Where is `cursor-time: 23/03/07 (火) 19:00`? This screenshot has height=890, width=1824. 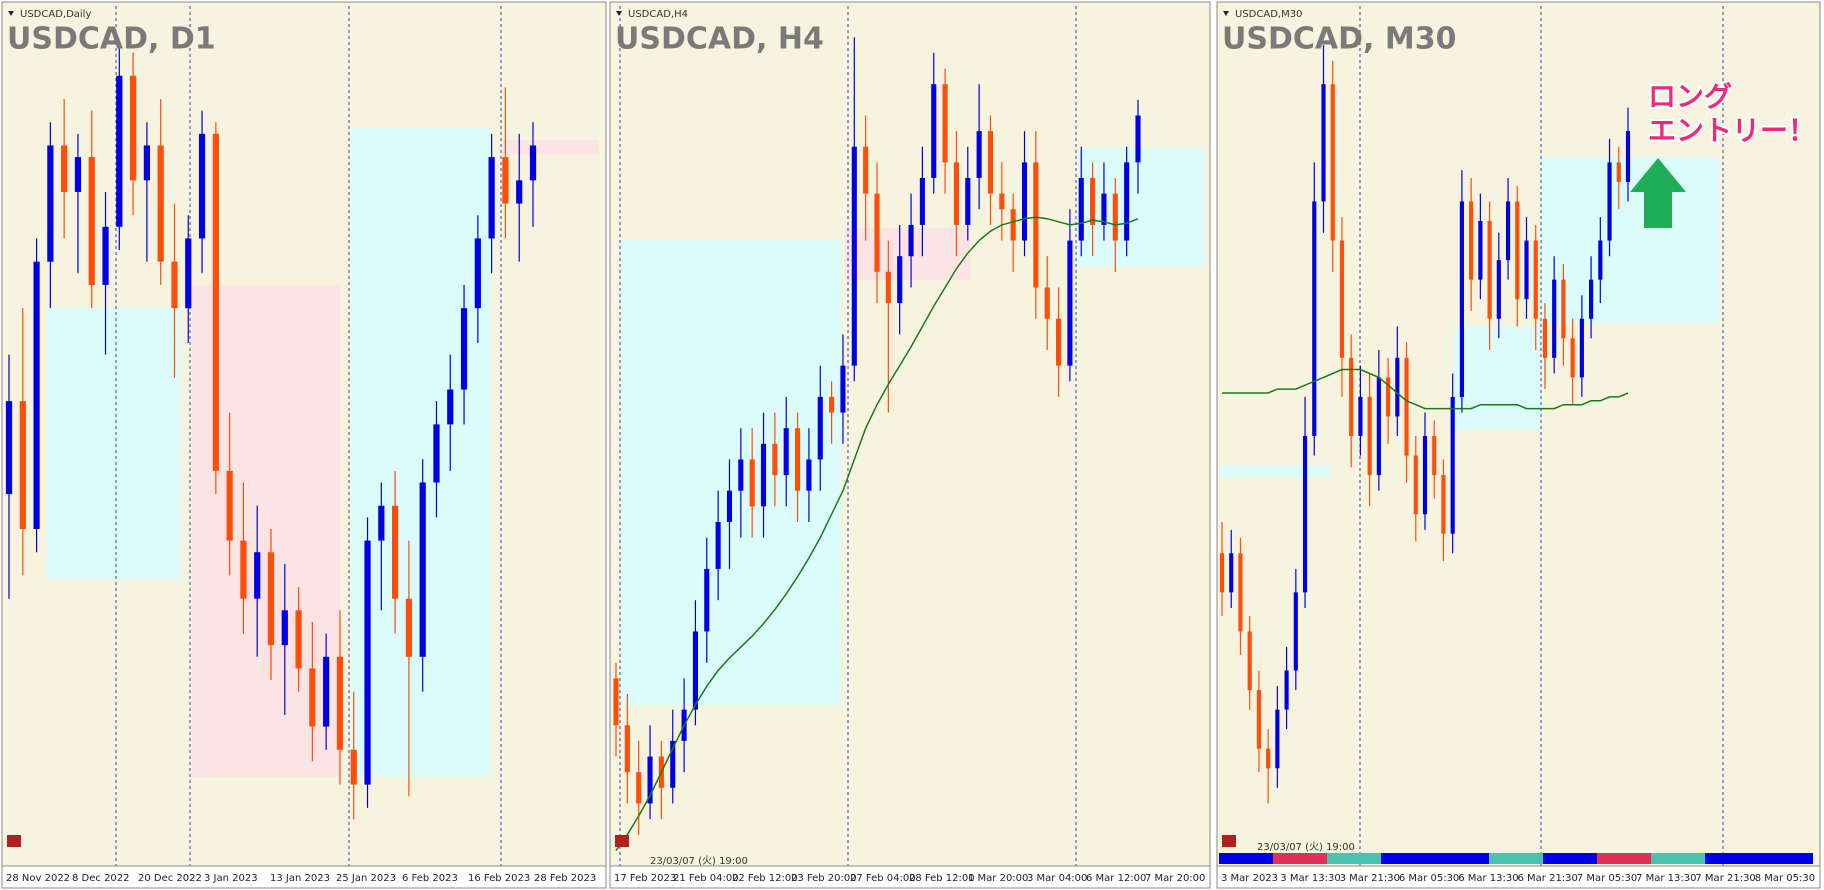
cursor-time: 23/03/07 (火) 19:00 is located at coordinates (699, 861).